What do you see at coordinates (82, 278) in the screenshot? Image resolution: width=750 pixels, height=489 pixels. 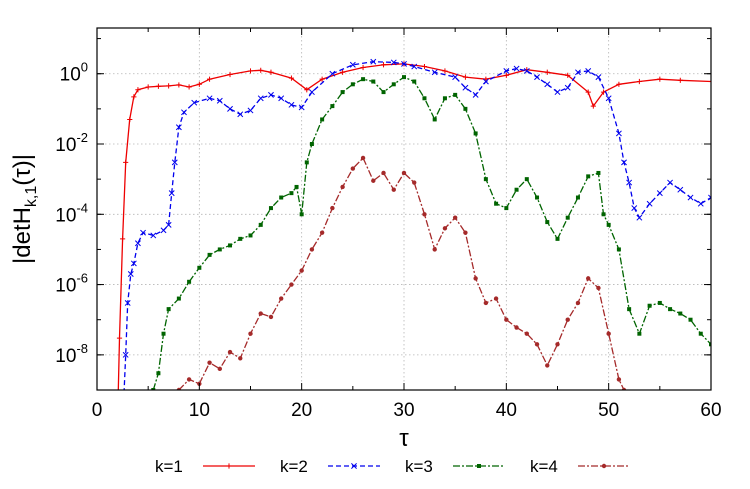 I see `y-tick-label-exp: -6` at bounding box center [82, 278].